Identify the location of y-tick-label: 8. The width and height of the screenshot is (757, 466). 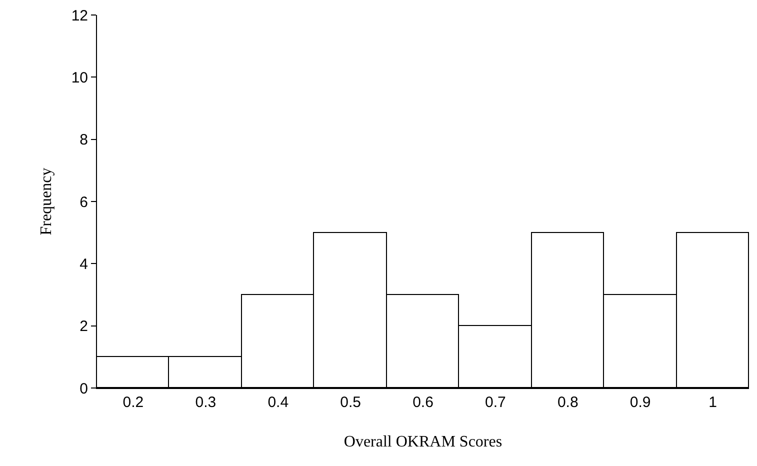
(84, 140).